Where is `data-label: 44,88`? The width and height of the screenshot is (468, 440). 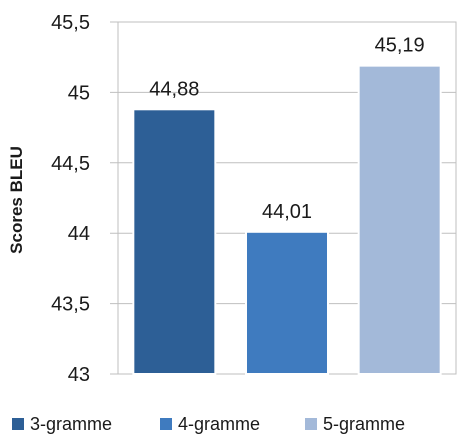 data-label: 44,88 is located at coordinates (174, 89).